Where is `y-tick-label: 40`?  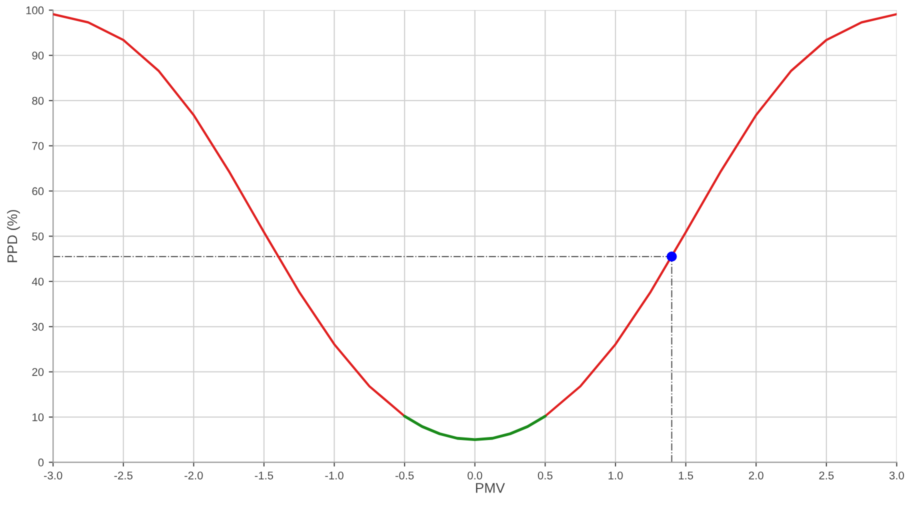
y-tick-label: 40 is located at coordinates (38, 282).